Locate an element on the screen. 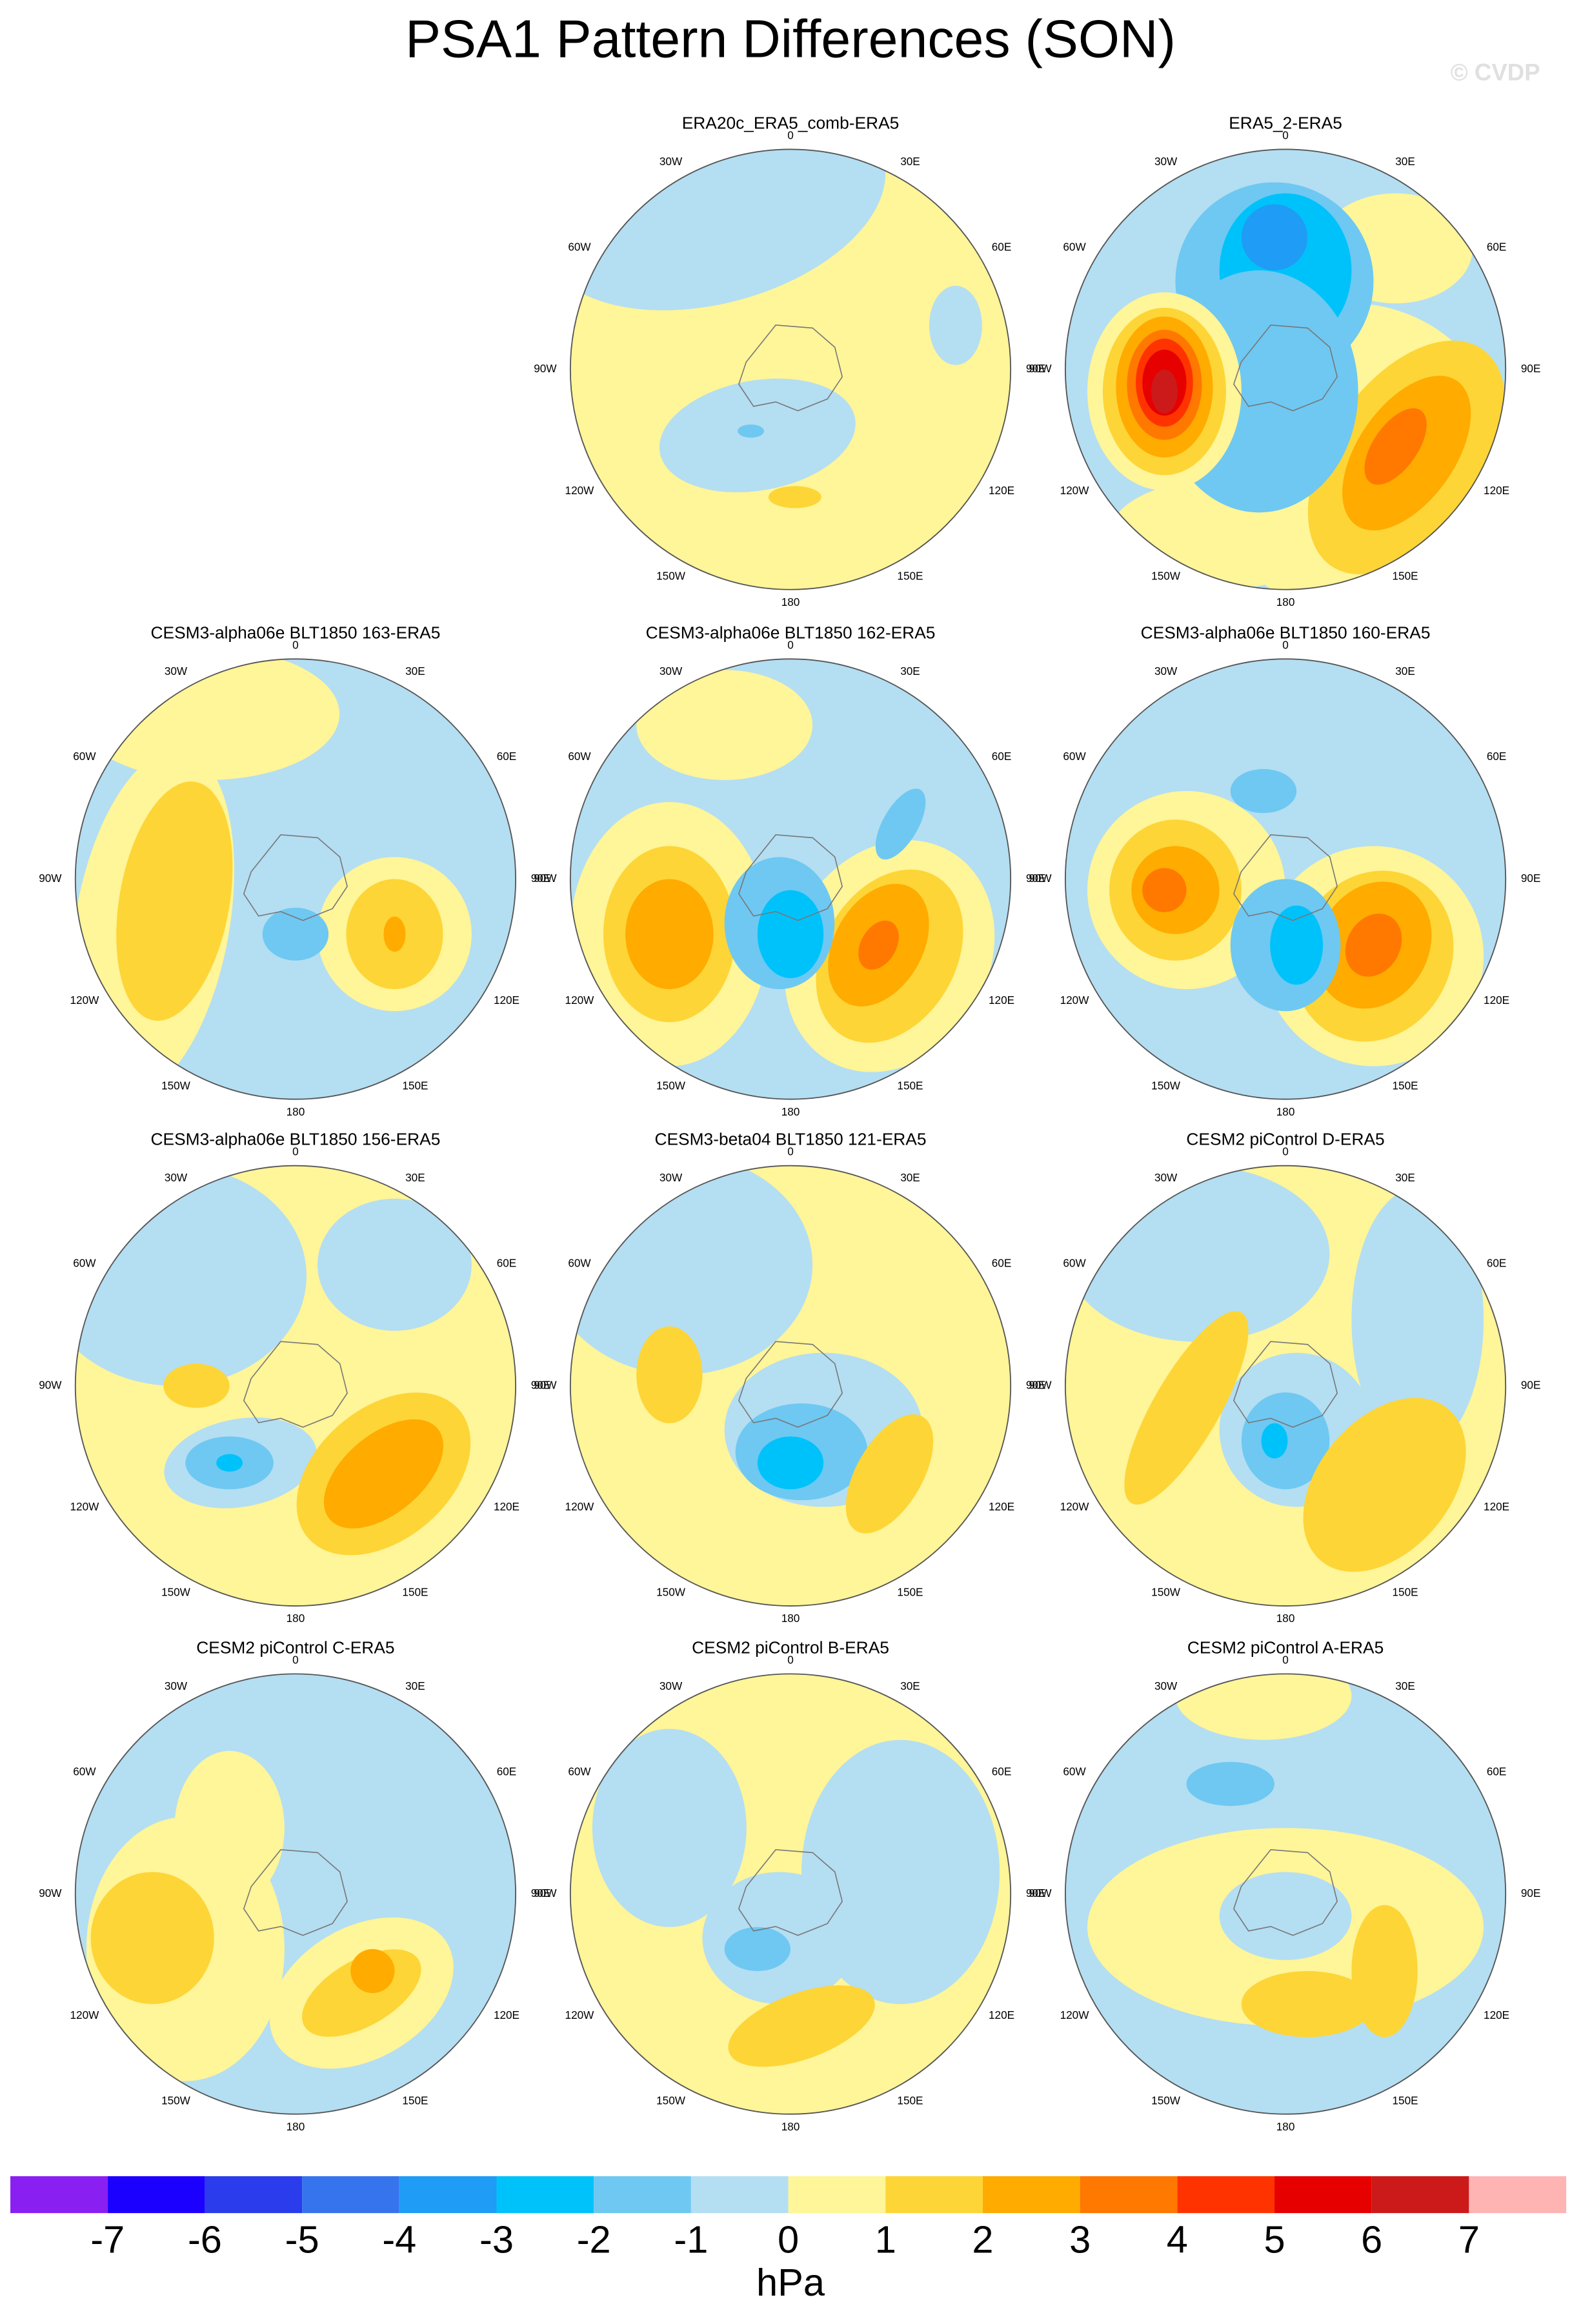 Image resolution: width=1581 pixels, height=2324 pixels. colorbar-label: 0 is located at coordinates (788, 2239).